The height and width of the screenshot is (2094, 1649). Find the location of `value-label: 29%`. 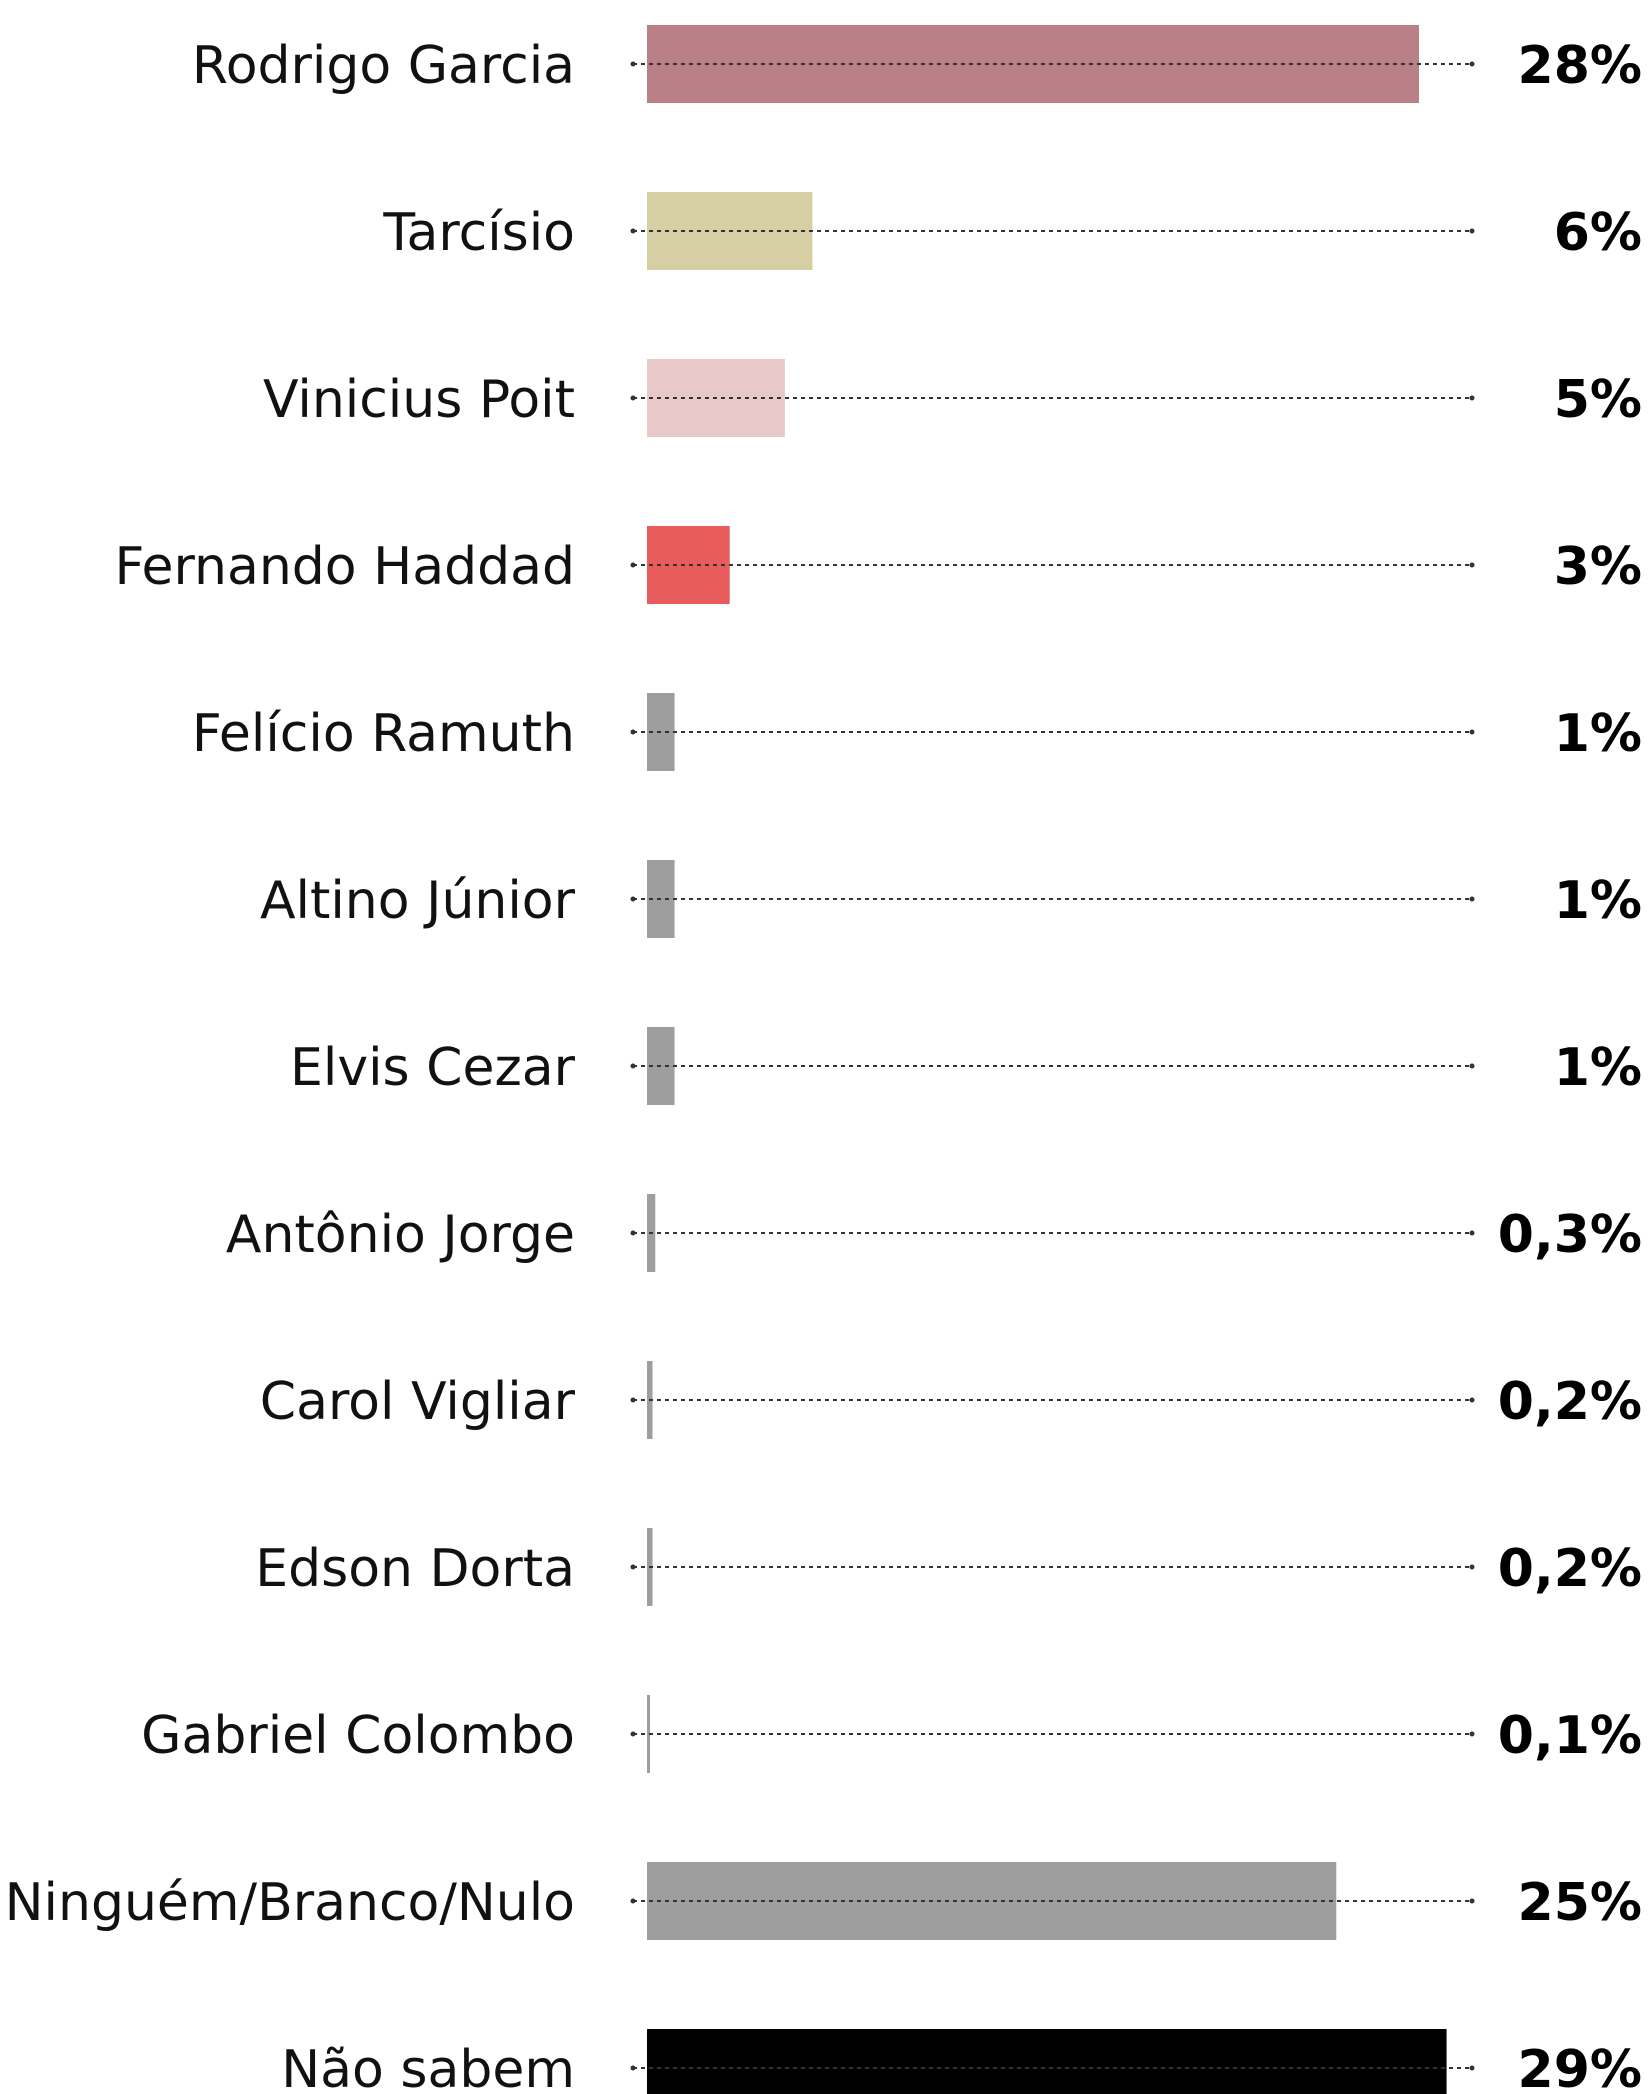

value-label: 29% is located at coordinates (1580, 2067).